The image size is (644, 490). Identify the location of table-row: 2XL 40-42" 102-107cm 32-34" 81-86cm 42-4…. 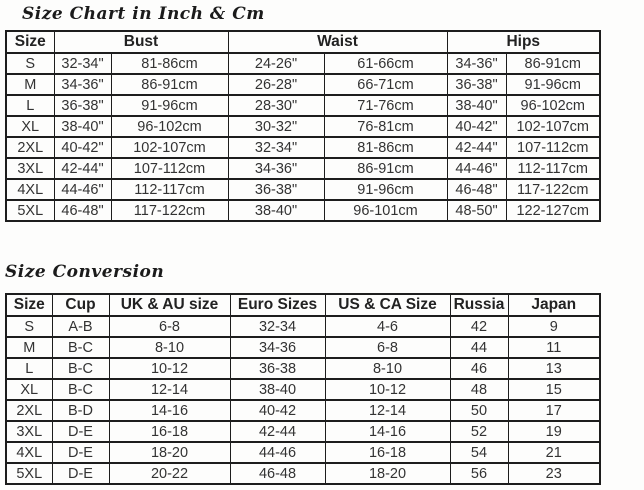
(303, 147).